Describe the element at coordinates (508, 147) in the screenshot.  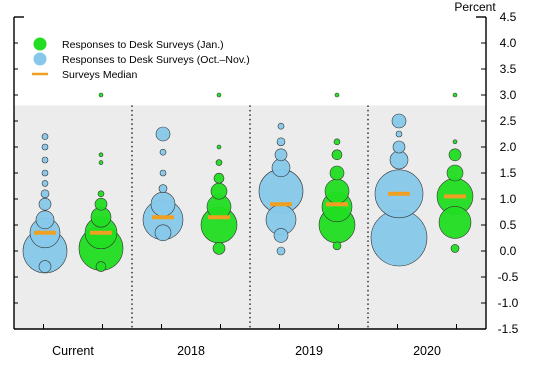
I see `y-tick-label: 2.0` at that location.